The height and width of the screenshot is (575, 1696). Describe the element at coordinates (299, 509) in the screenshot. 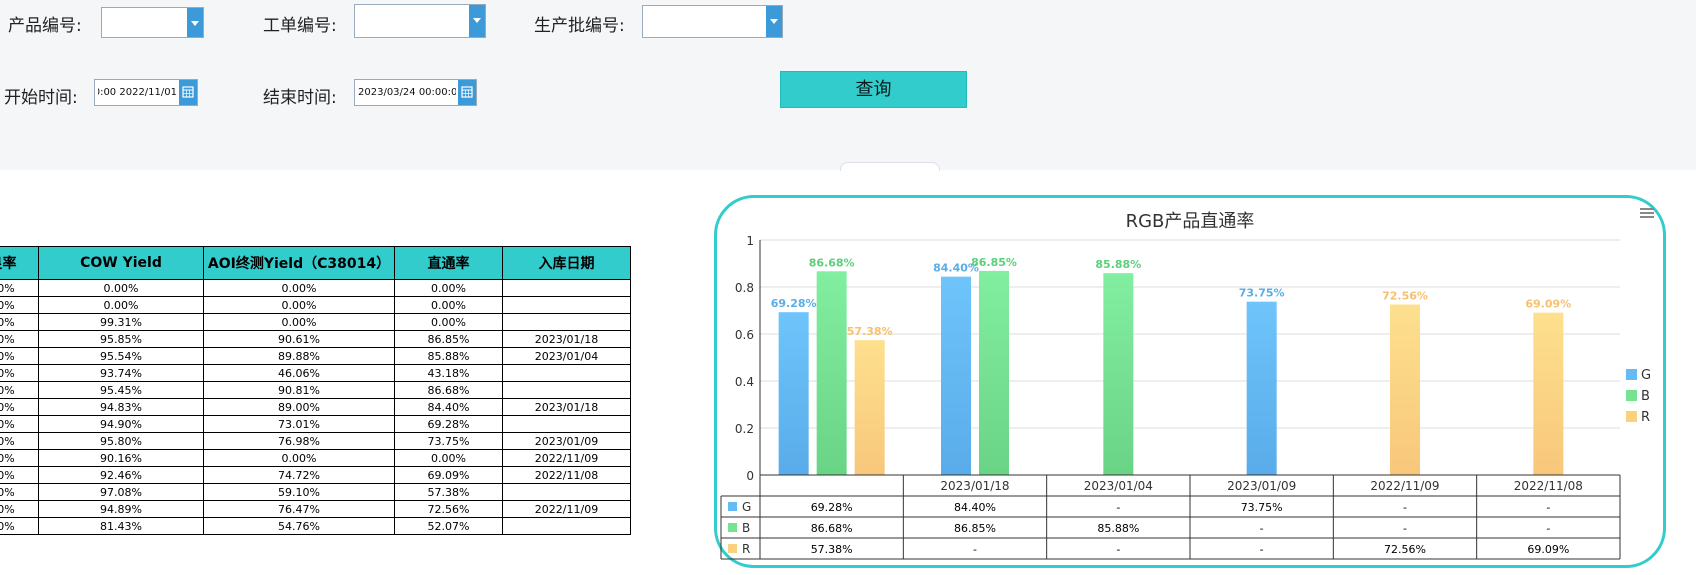

I see `table-cell: 76.47%` at that location.